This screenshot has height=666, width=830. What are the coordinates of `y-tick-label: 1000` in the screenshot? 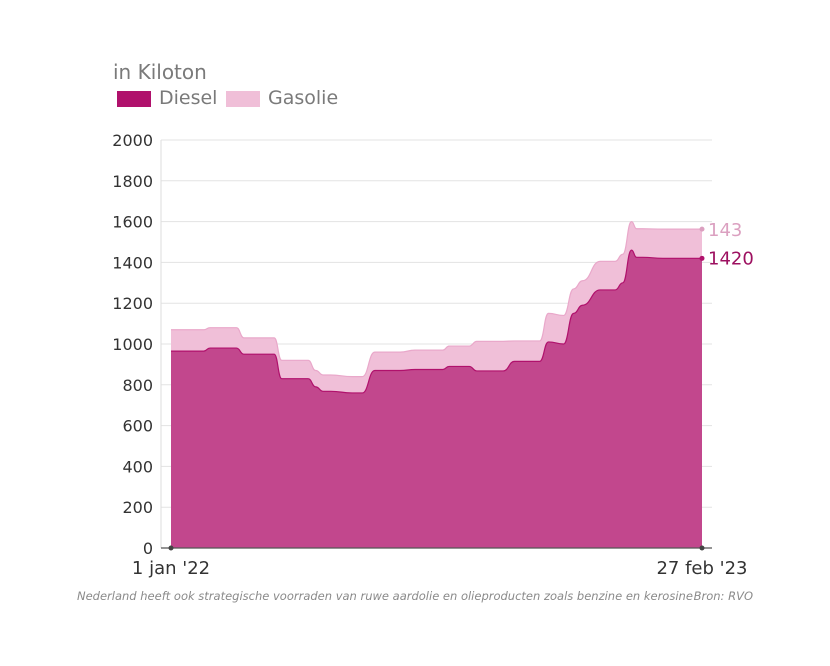 It's located at (132, 344).